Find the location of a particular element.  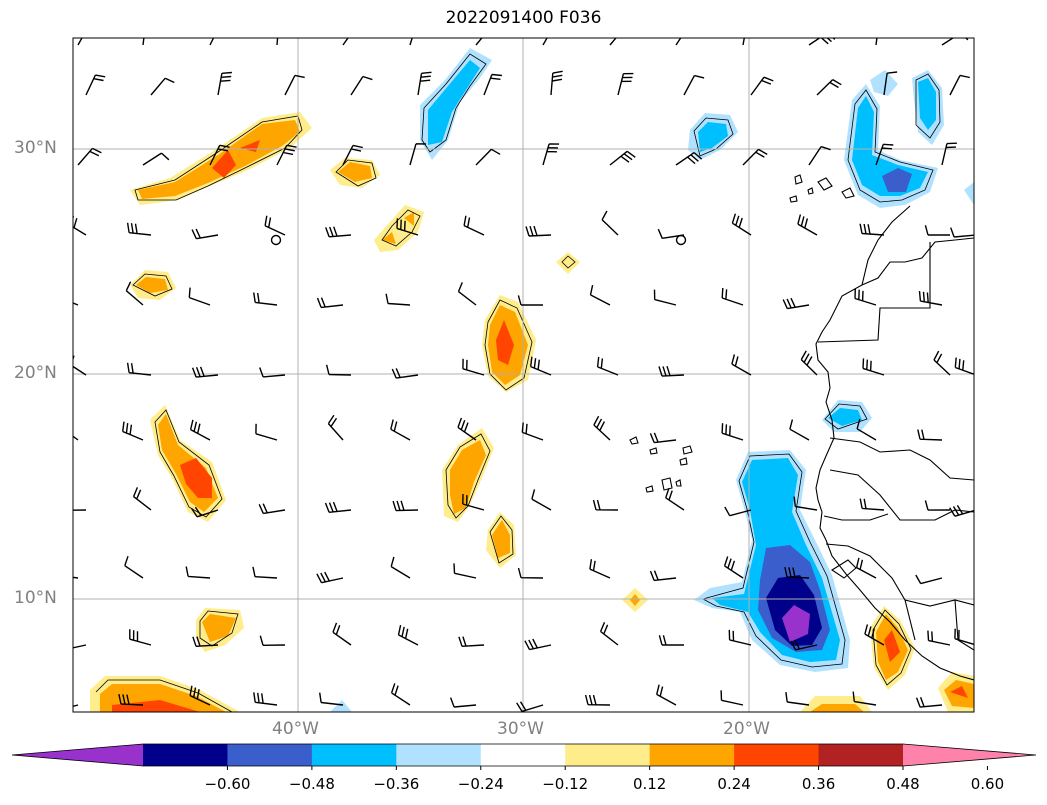

colorbar-outline is located at coordinates (524, 755).